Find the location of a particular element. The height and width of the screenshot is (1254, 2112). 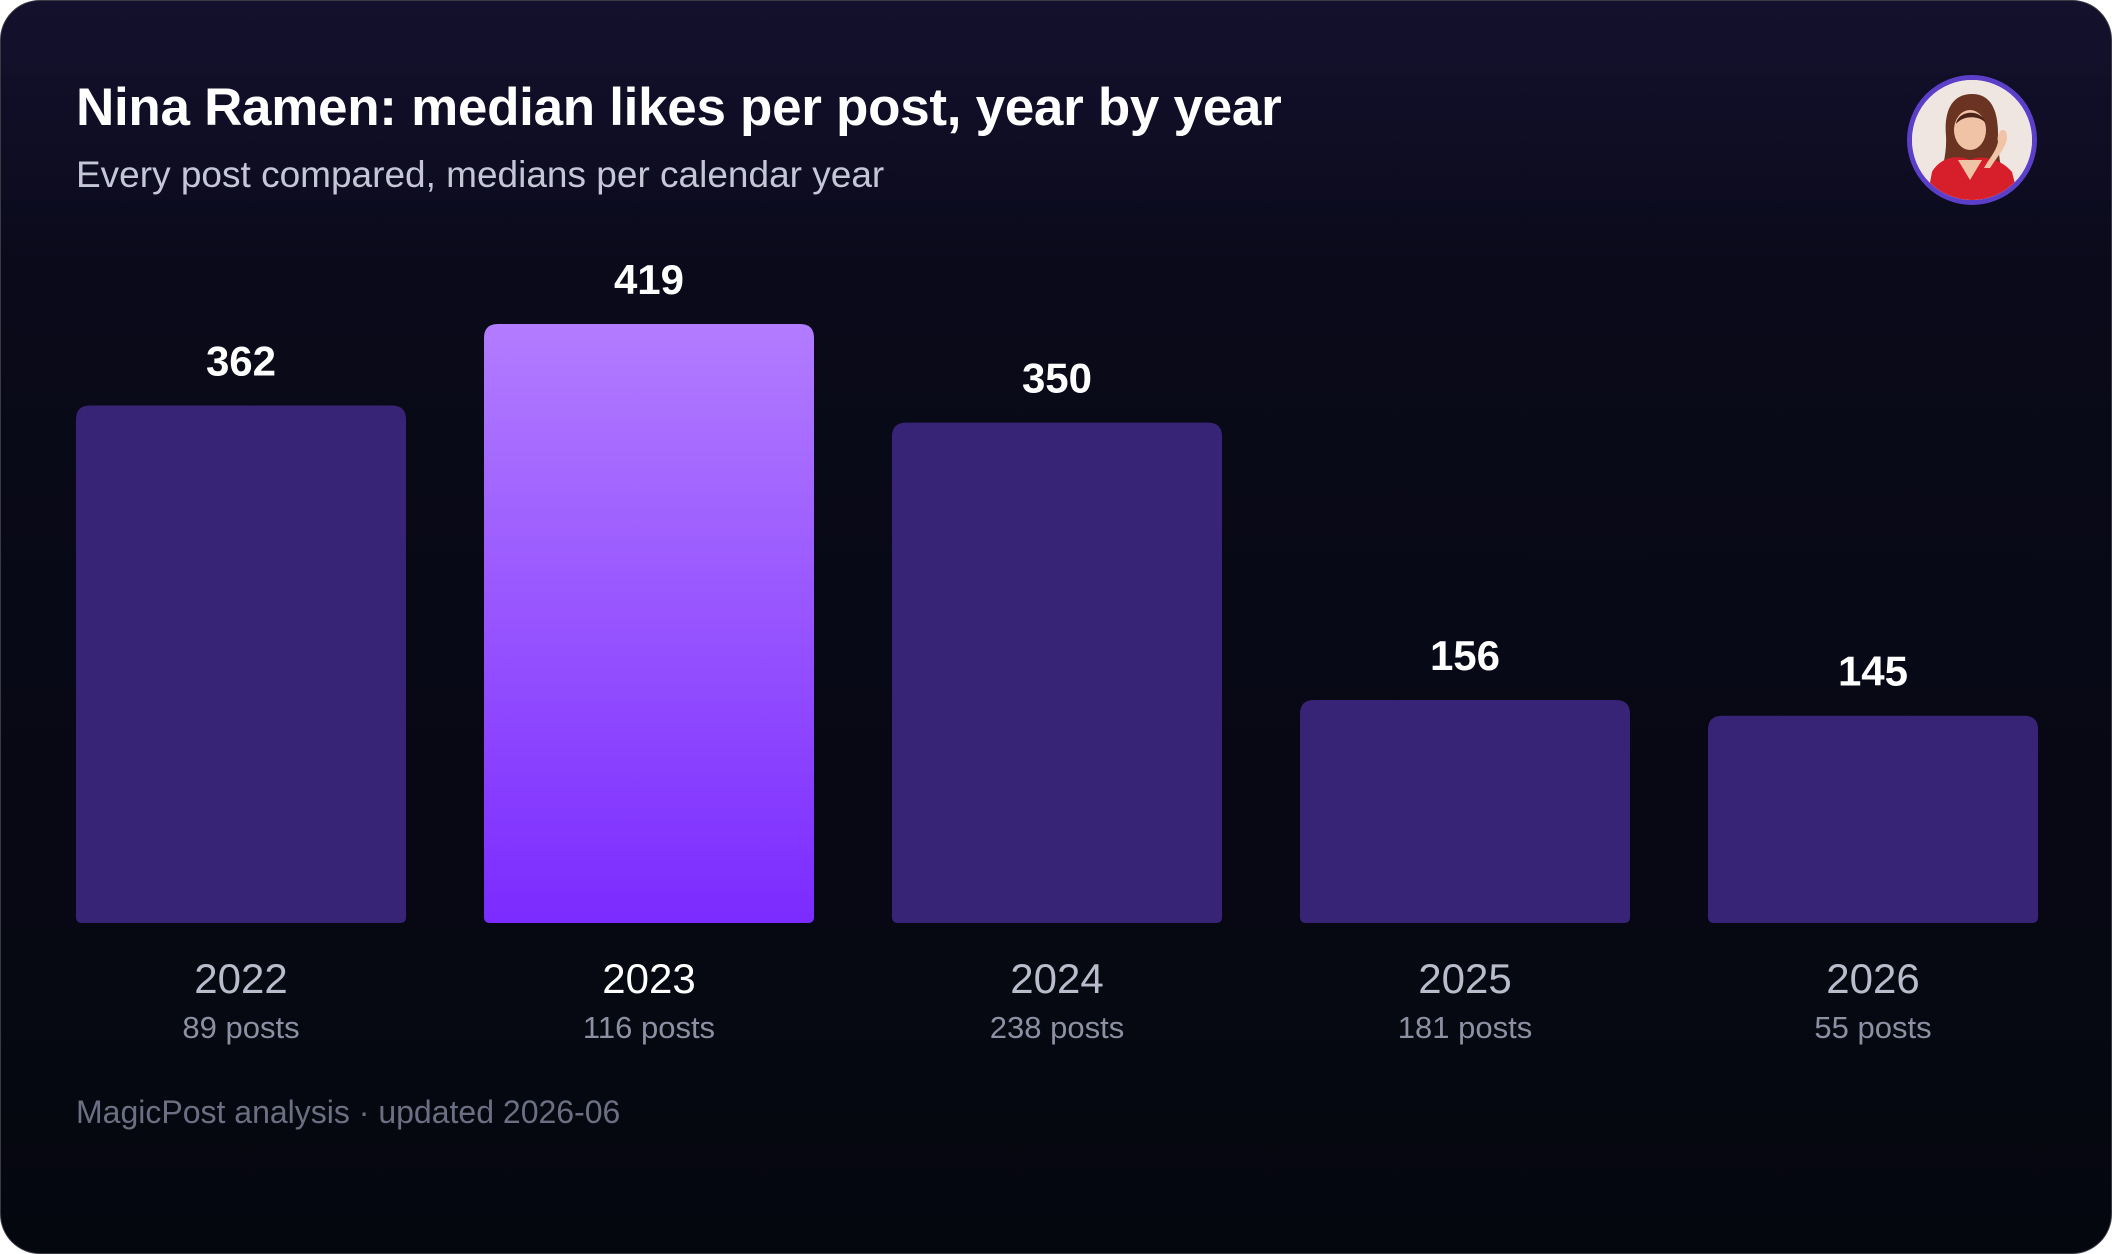

post-count-2022: 89 posts is located at coordinates (240, 1027).